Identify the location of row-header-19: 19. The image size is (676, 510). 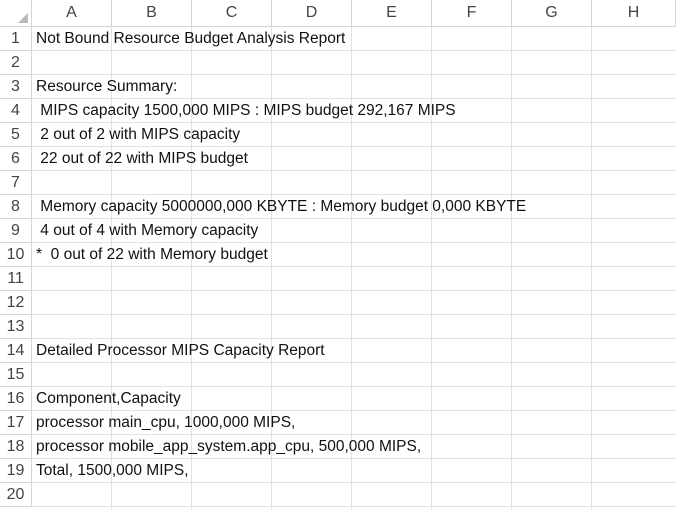
(16, 471).